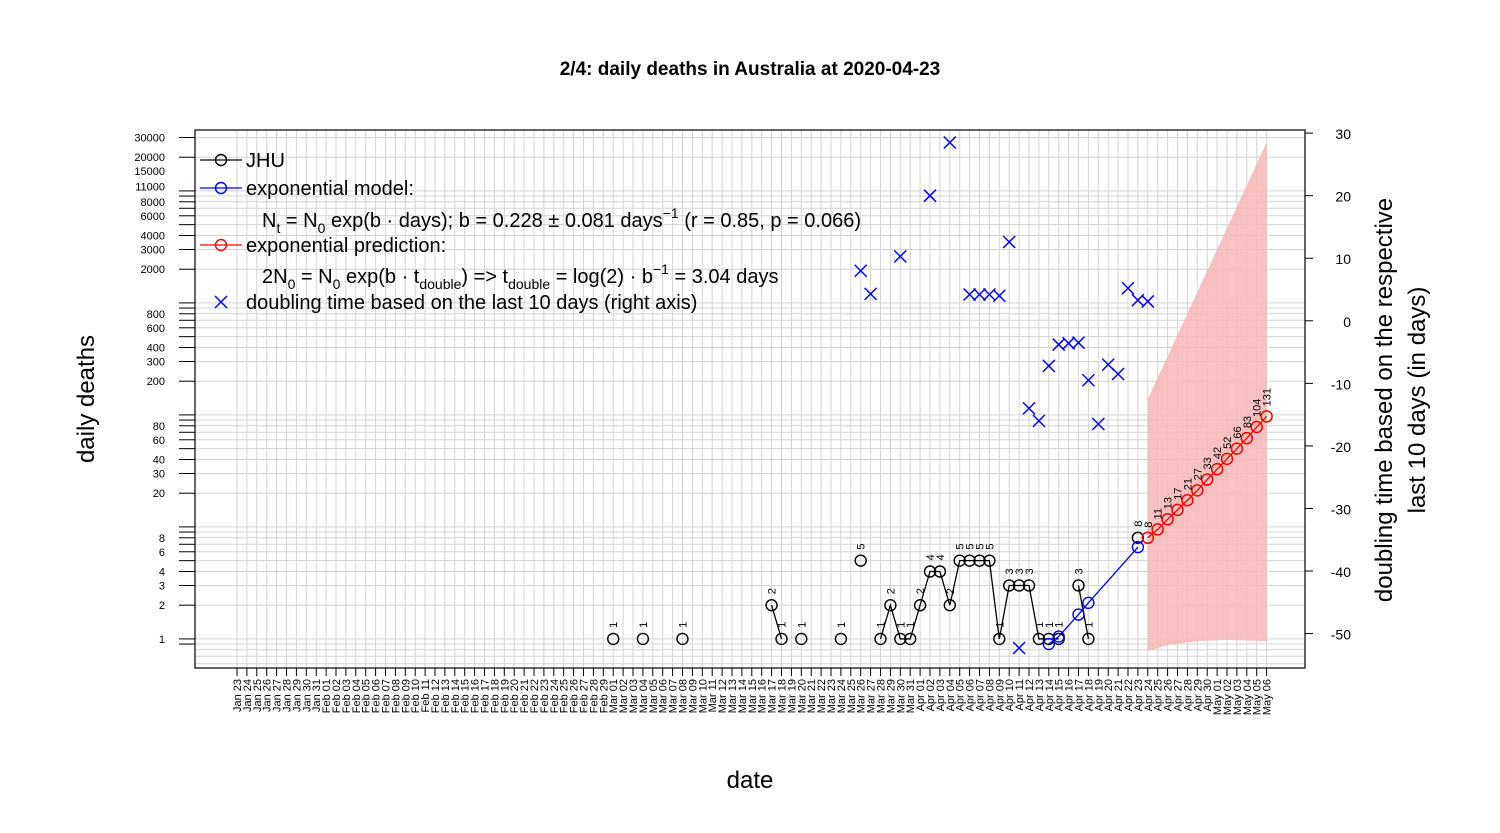 Image resolution: width=1500 pixels, height=833 pixels. I want to click on prediction-value-label: 131, so click(1268, 397).